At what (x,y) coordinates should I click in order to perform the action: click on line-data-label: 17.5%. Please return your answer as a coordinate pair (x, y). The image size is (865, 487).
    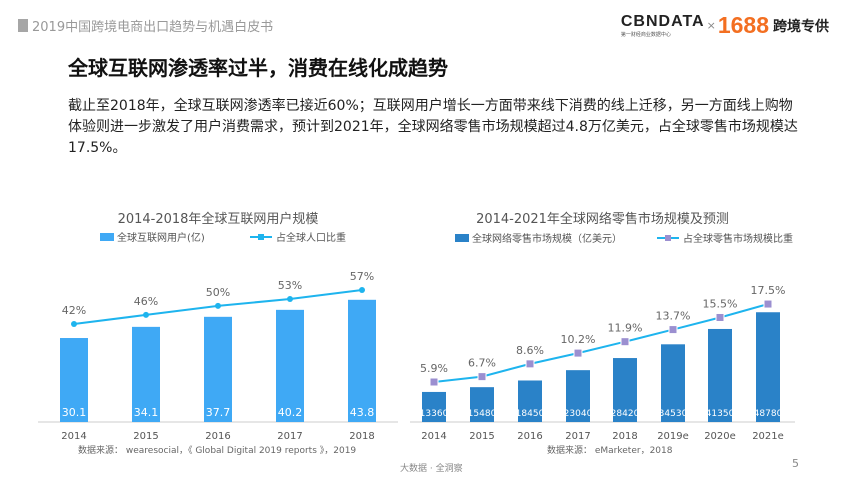
    Looking at the image, I should click on (768, 290).